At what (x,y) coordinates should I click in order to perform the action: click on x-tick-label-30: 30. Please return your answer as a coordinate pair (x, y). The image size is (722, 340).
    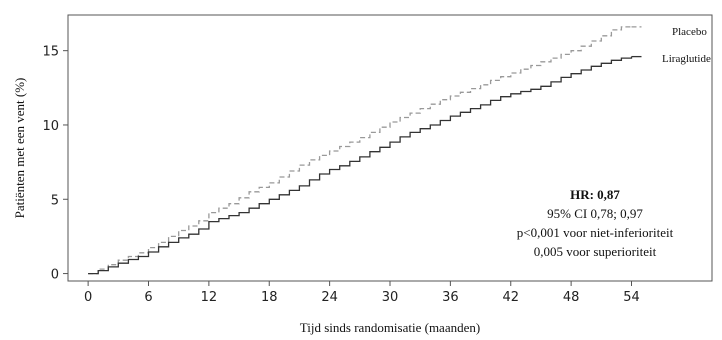
    Looking at the image, I should click on (390, 297).